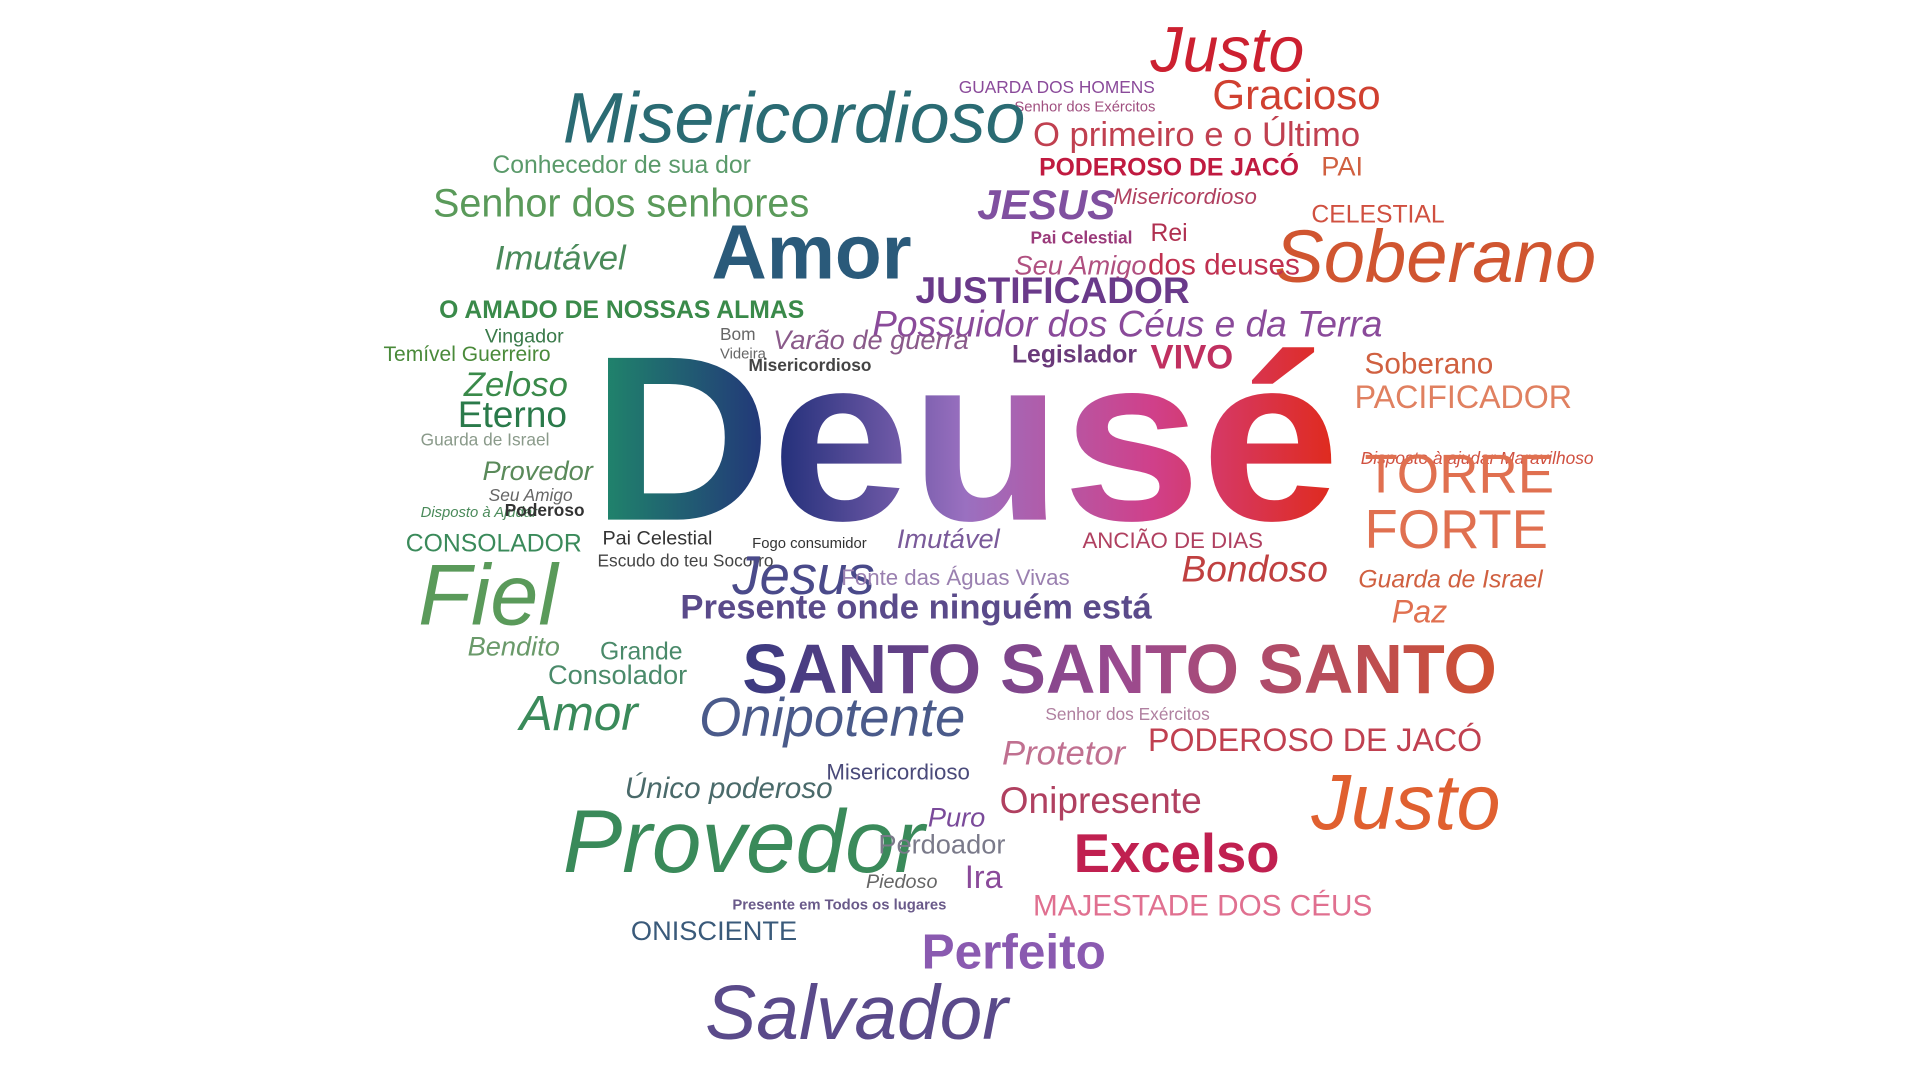 The width and height of the screenshot is (1920, 1080). Describe the element at coordinates (515, 385) in the screenshot. I see `word: Zeloso` at that location.